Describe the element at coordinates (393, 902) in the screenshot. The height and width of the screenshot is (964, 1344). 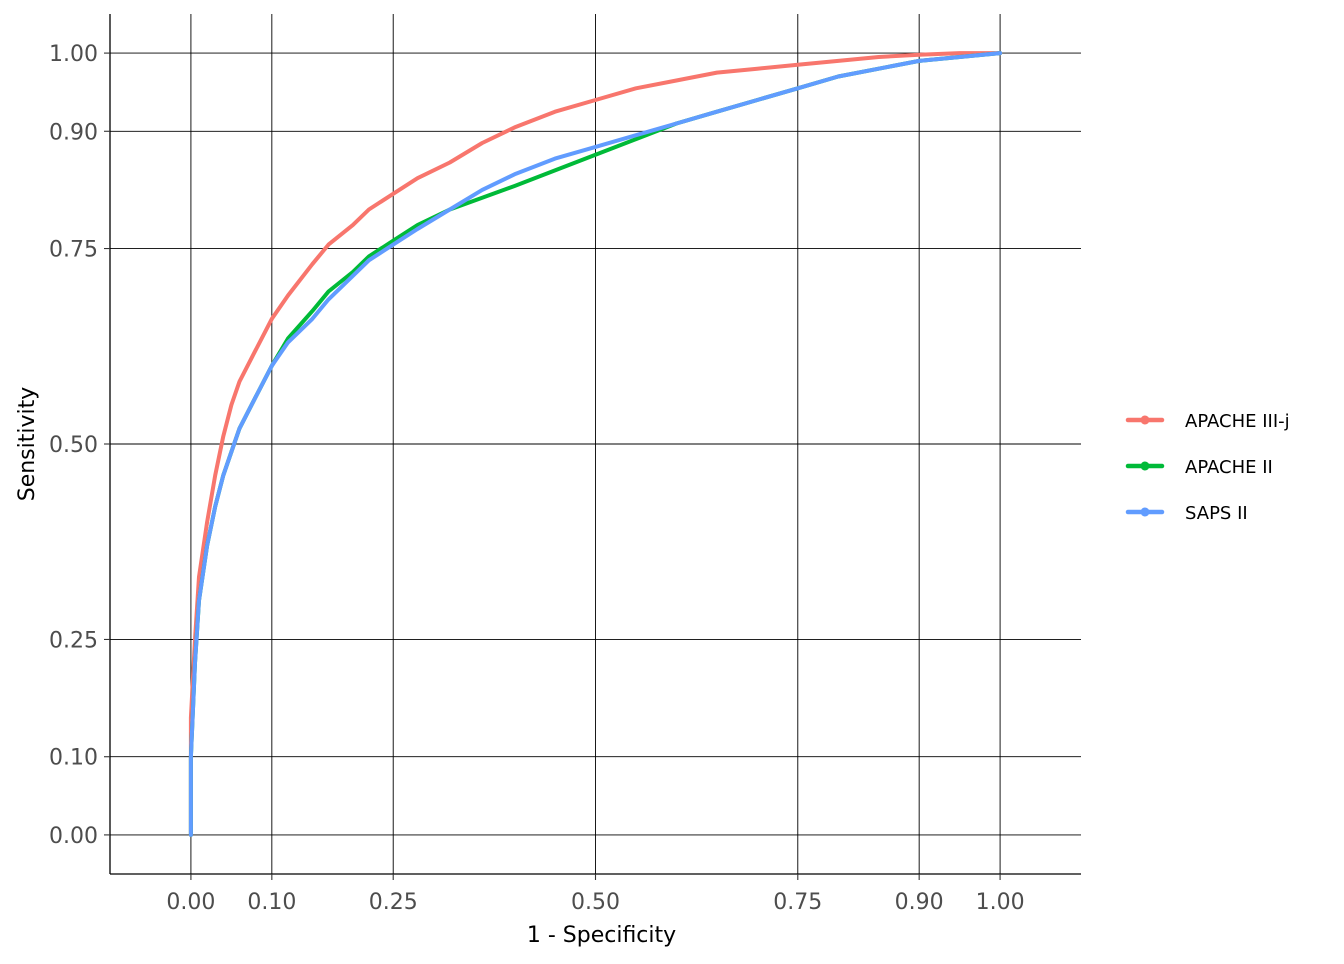
I see `x-tick-label: 0.25` at that location.